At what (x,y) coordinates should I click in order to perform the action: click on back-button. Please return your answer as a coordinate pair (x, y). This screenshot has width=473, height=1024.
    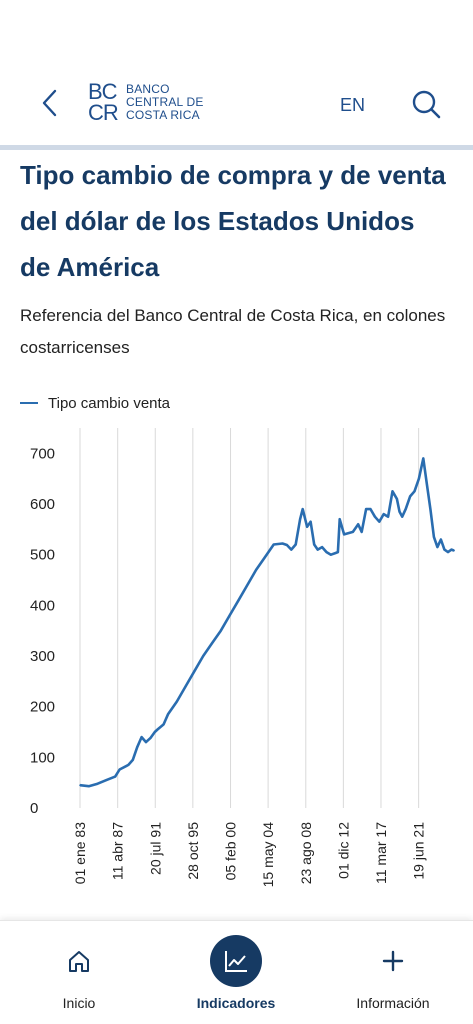
    Looking at the image, I should click on (50, 103).